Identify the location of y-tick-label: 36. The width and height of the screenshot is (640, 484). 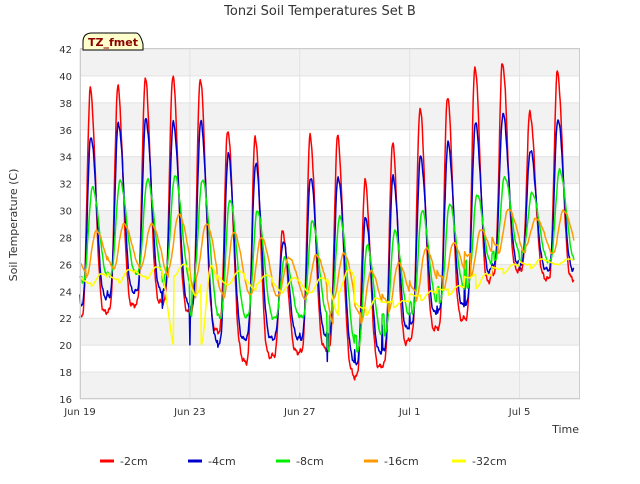
(65, 131).